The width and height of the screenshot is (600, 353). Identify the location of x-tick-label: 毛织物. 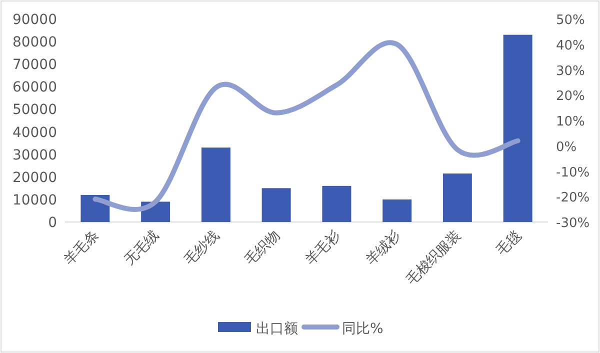
(263, 248).